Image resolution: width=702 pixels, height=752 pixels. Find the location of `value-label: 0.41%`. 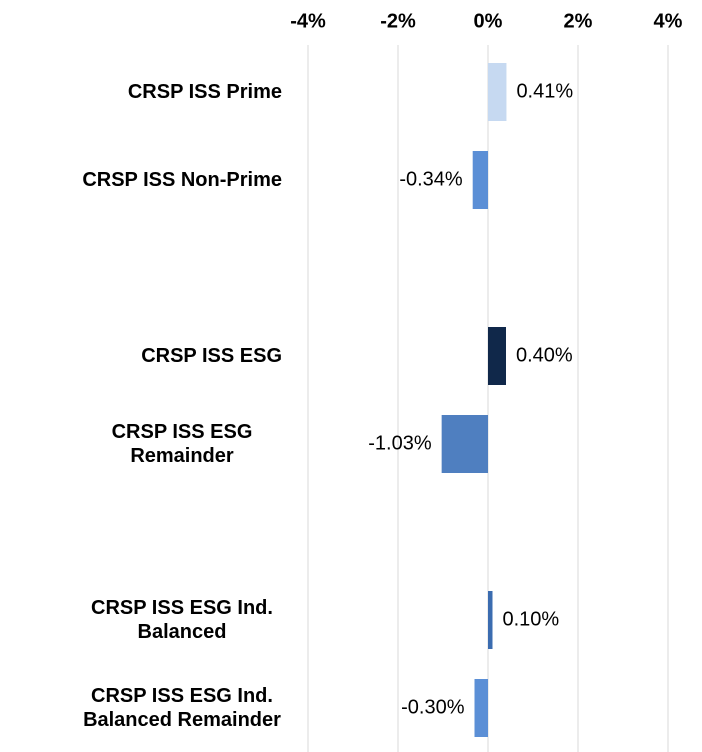

value-label: 0.41% is located at coordinates (544, 91).